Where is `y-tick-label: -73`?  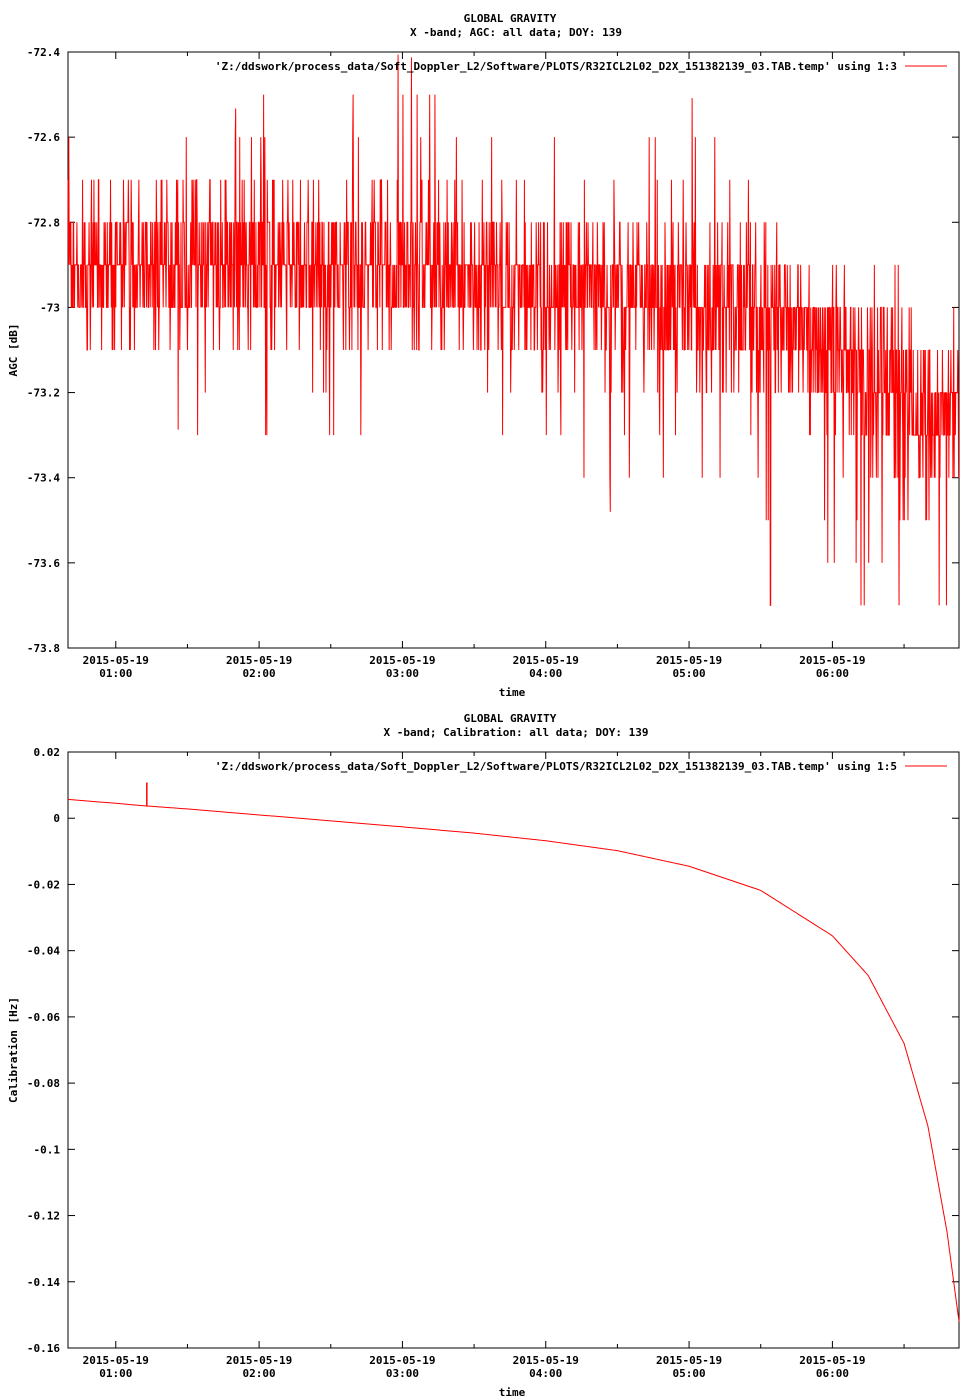
y-tick-label: -73 is located at coordinates (50, 307).